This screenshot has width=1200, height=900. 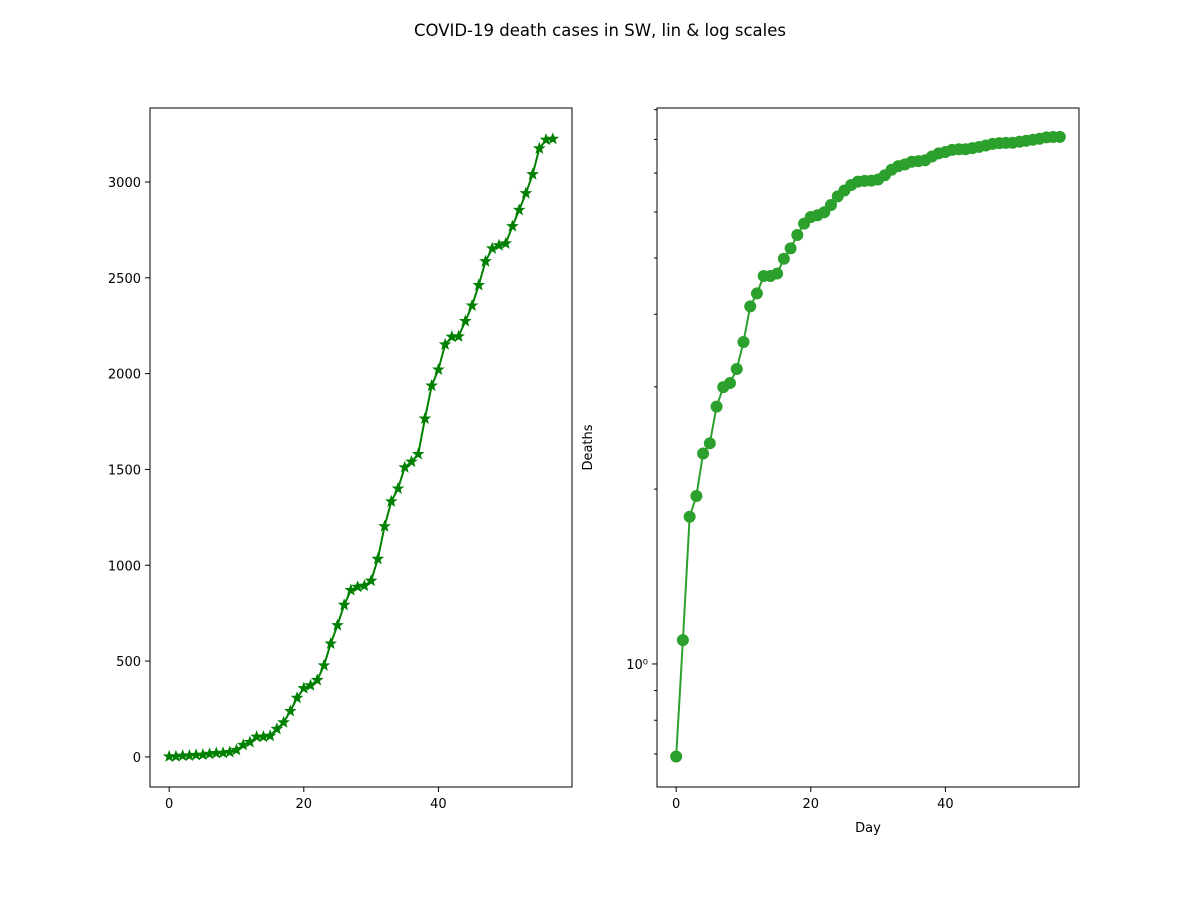 What do you see at coordinates (124, 375) in the screenshot?
I see `y-tick-label: 2000` at bounding box center [124, 375].